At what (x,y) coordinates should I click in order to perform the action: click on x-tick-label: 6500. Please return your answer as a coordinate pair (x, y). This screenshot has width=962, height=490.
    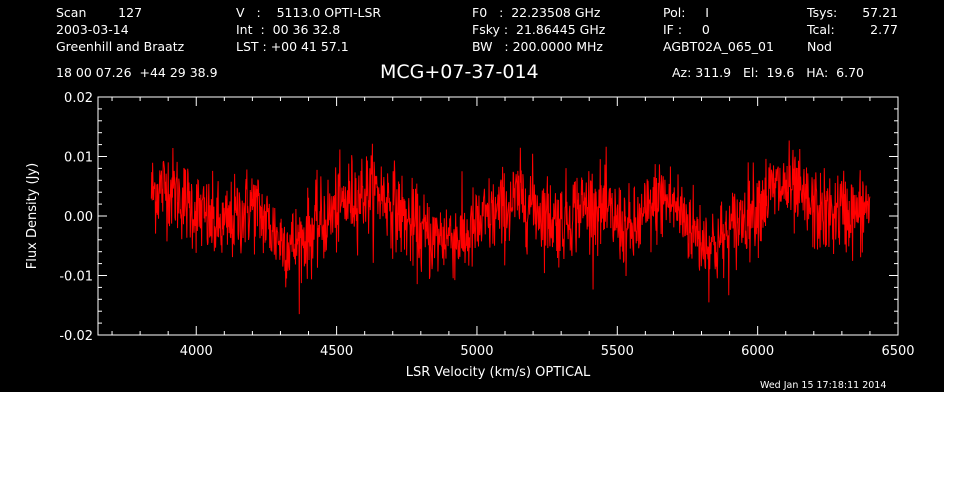
    Looking at the image, I should click on (897, 351).